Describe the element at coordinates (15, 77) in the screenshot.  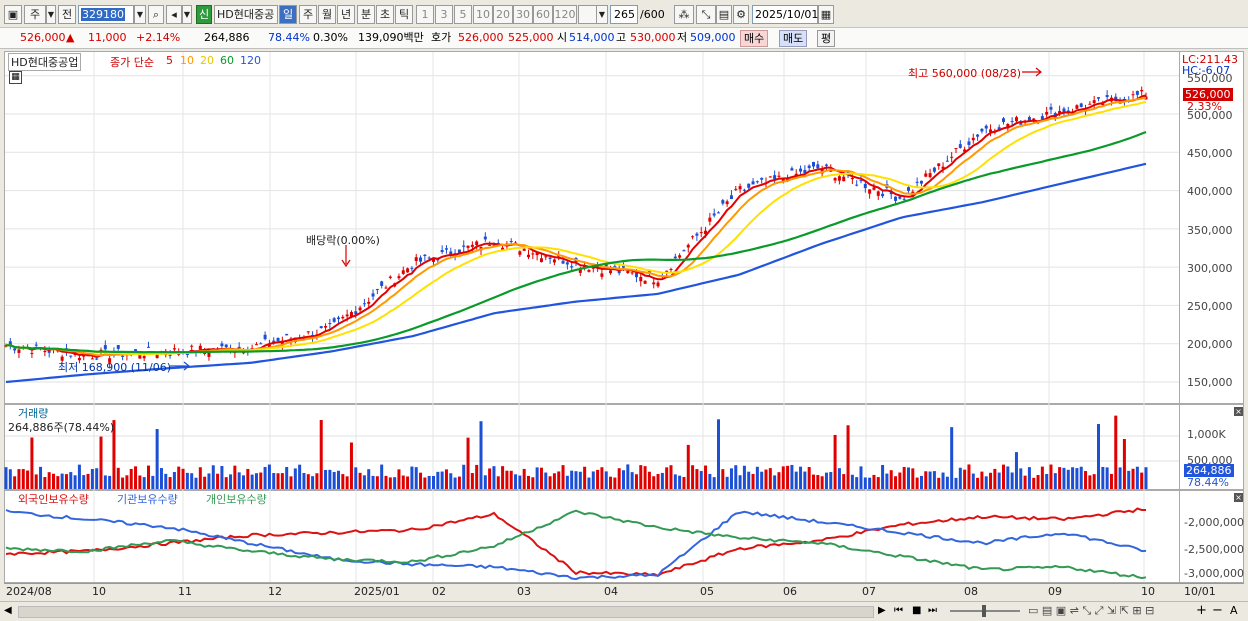
I see `table-icon: ▦` at that location.